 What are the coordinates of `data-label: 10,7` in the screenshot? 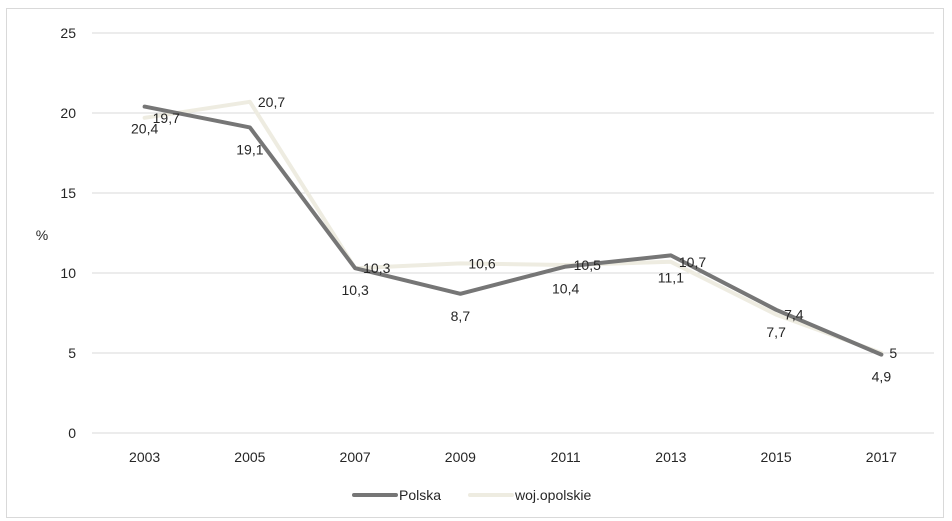 It's located at (692, 262).